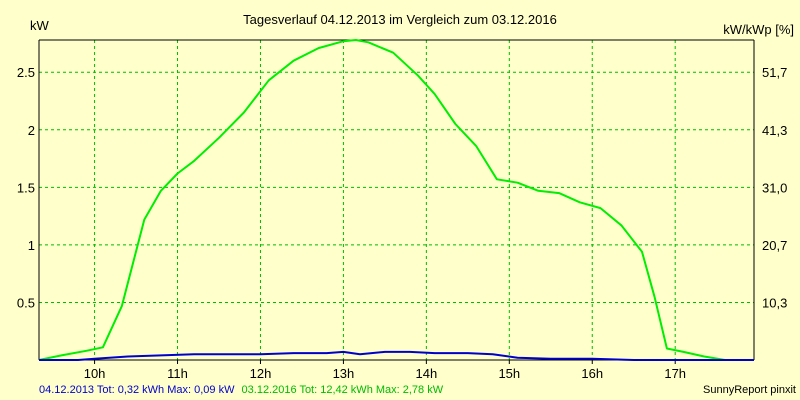  Describe the element at coordinates (774, 187) in the screenshot. I see `y-tick-label-right: 31,0` at that location.